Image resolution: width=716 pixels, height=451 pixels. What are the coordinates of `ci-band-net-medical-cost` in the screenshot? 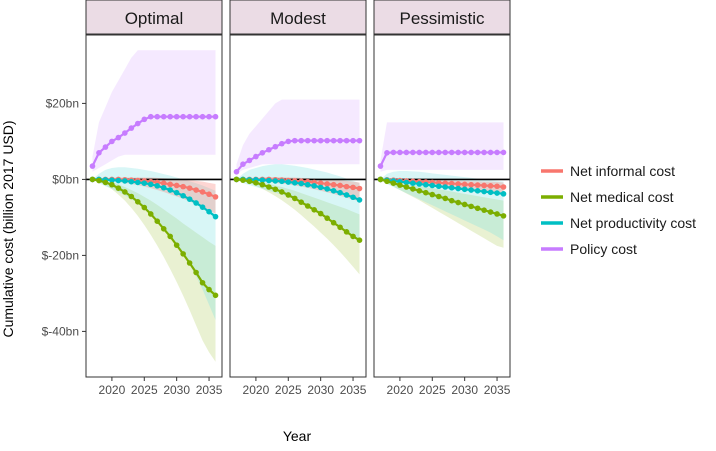 It's located at (154, 270).